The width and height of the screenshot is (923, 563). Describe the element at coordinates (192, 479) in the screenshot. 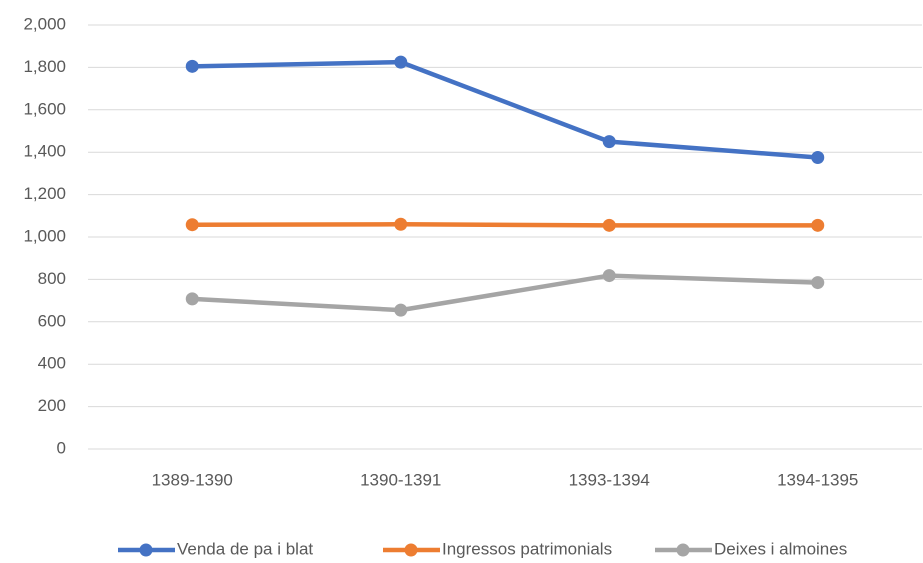

I see `x-tick-label: 1389-1390` at that location.